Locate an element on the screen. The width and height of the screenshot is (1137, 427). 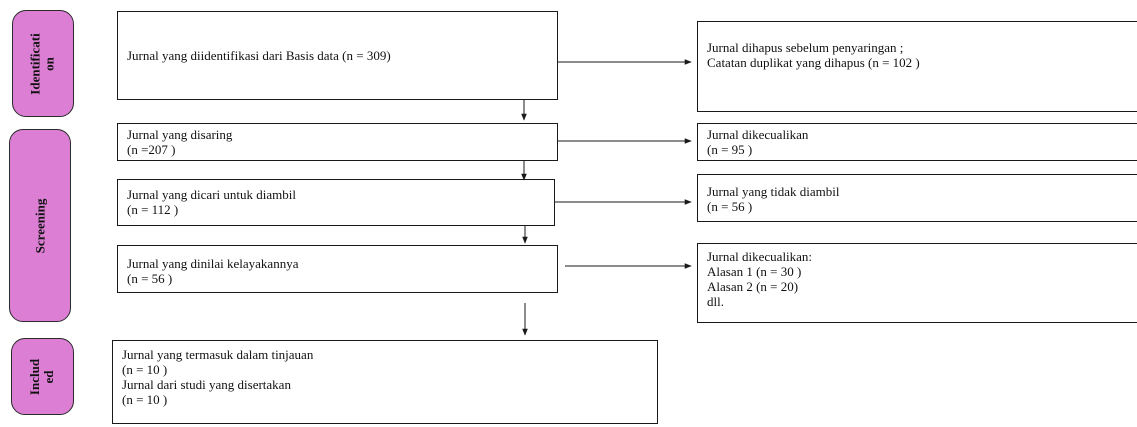
phase-included: Includ ed is located at coordinates (42, 376).